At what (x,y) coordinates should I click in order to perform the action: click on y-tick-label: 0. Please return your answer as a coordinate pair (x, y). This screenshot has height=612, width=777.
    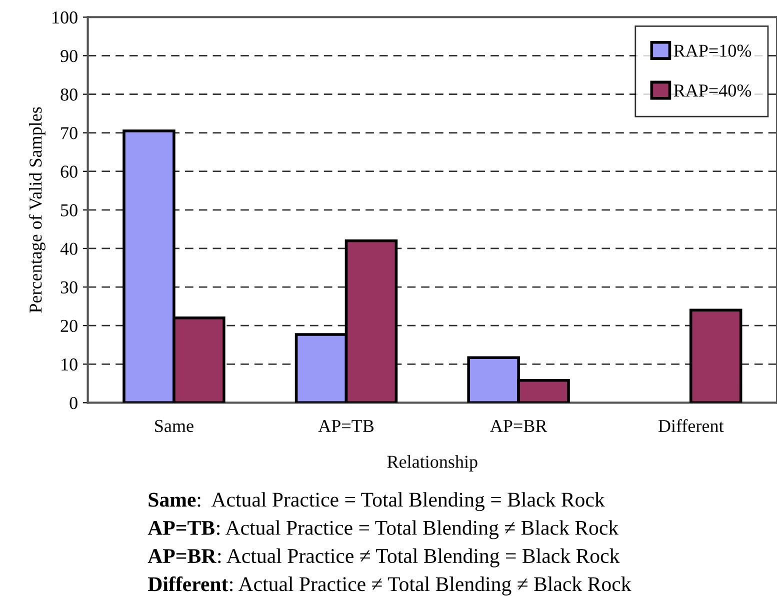
    Looking at the image, I should click on (74, 403).